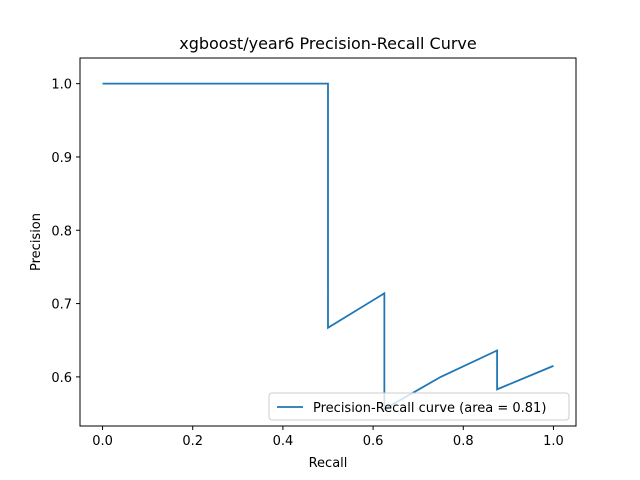  I want to click on x-tick-label: 1.0, so click(553, 441).